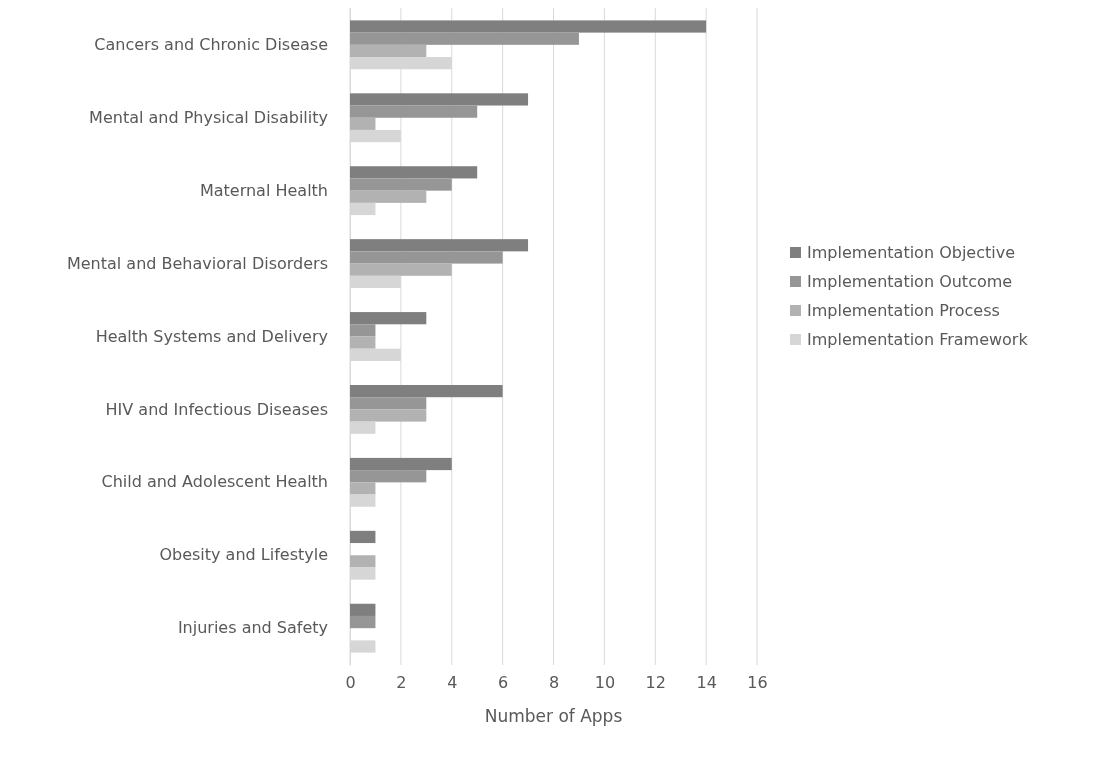 The width and height of the screenshot is (1115, 759). Describe the element at coordinates (503, 683) in the screenshot. I see `x-tick-label: 6` at that location.